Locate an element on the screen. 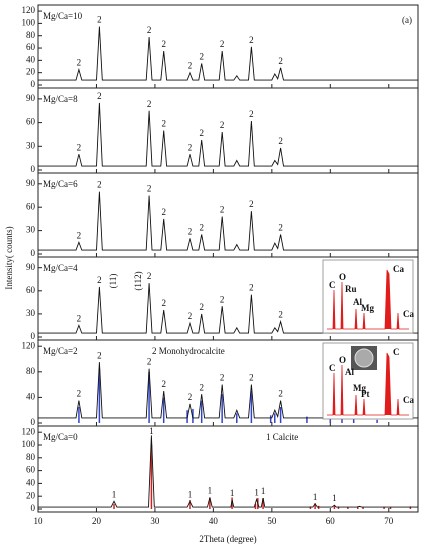 This screenshot has width=421, height=550. x-tick-label: 40 is located at coordinates (214, 521).